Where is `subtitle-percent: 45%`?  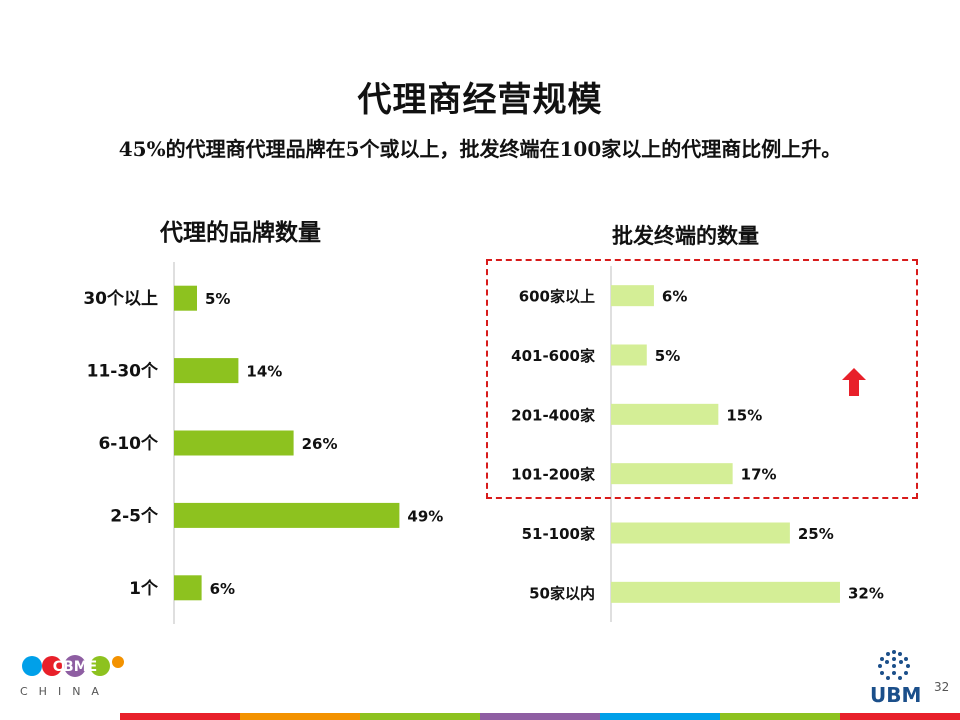 subtitle-percent: 45% is located at coordinates (142, 149).